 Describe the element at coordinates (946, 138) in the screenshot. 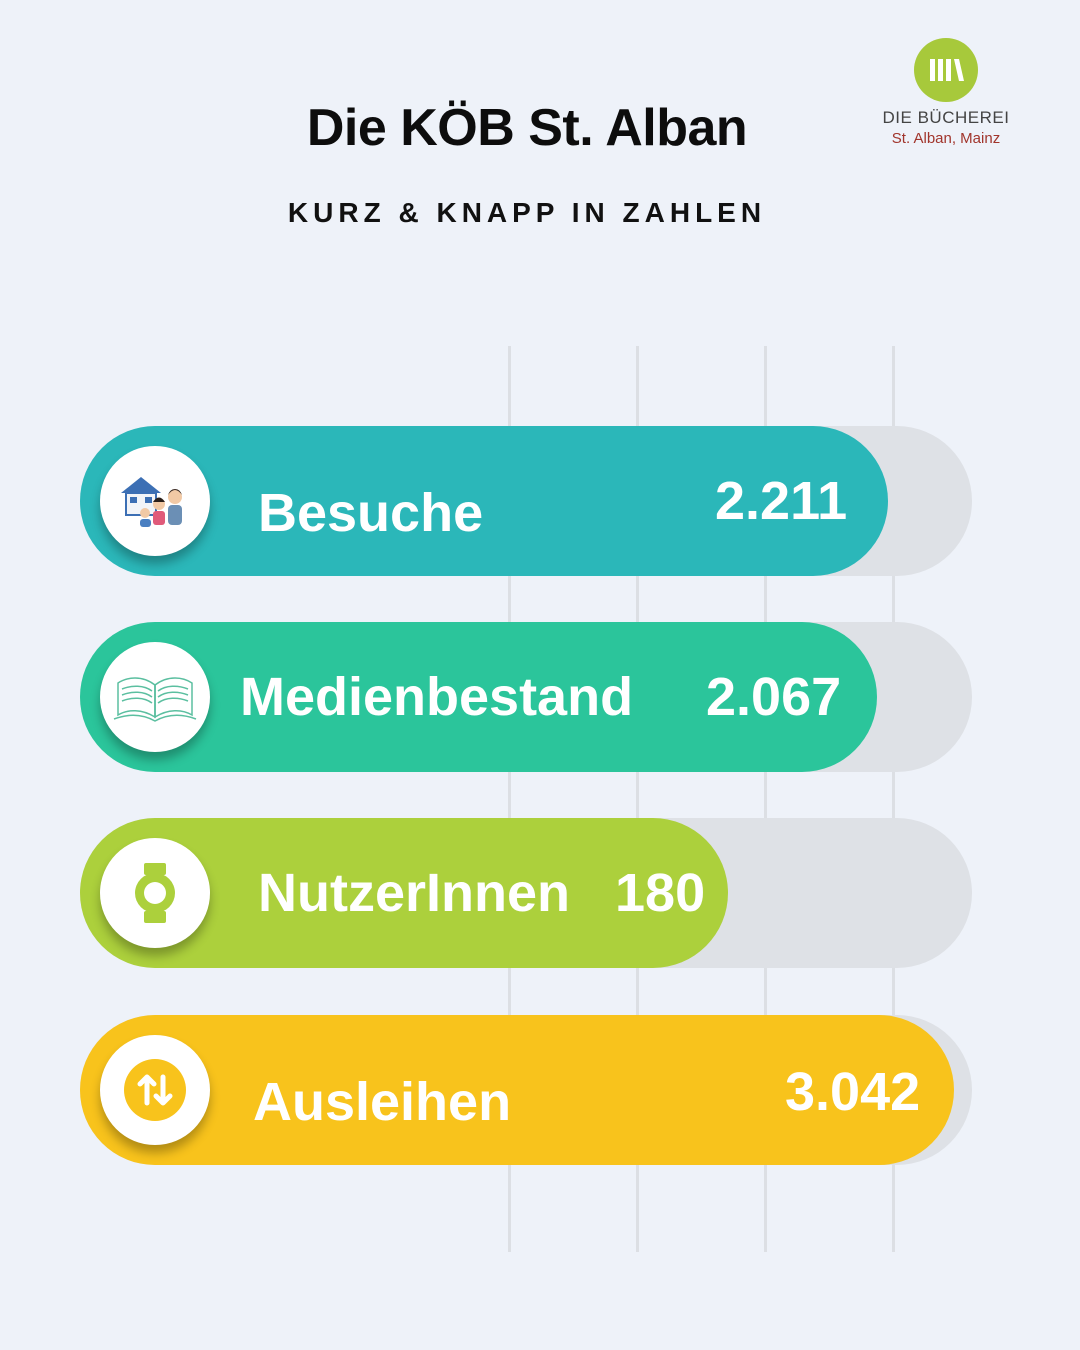

I see `logo-line-2: St. Alban, Mainz` at that location.